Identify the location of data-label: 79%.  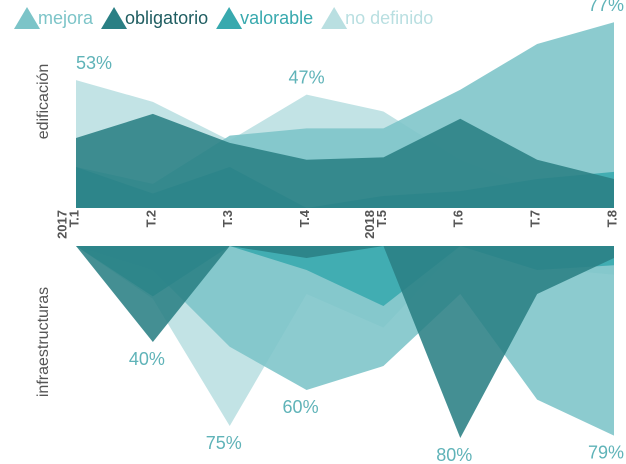
(606, 452).